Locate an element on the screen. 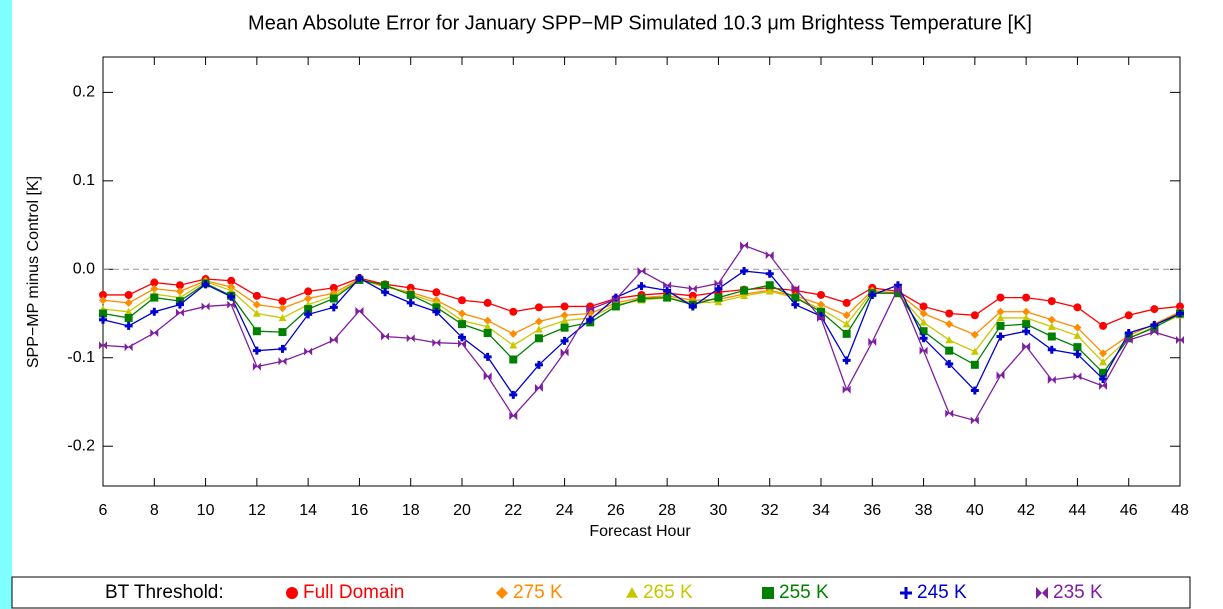 The image size is (1223, 609). x-tick-label: 12 is located at coordinates (257, 510).